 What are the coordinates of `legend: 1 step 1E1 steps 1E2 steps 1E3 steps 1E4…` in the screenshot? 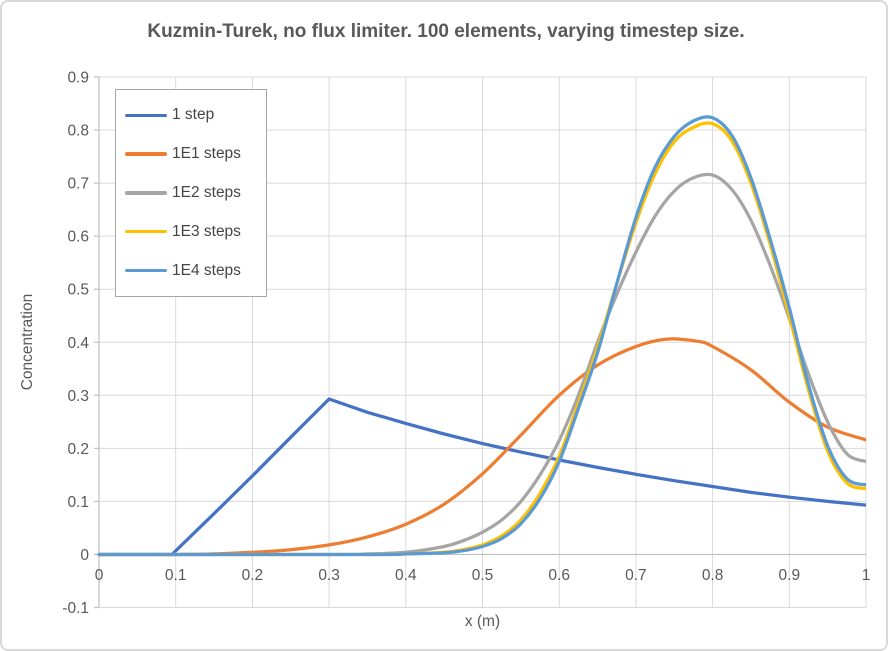 It's located at (191, 193).